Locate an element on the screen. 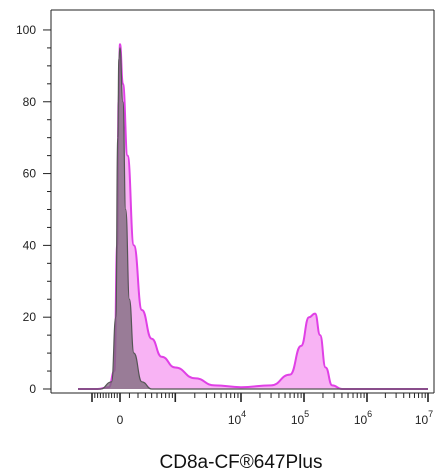  x-ticks: 0 10⁴ 10⁵ 10⁶ 10⁷ is located at coordinates (262, 410).